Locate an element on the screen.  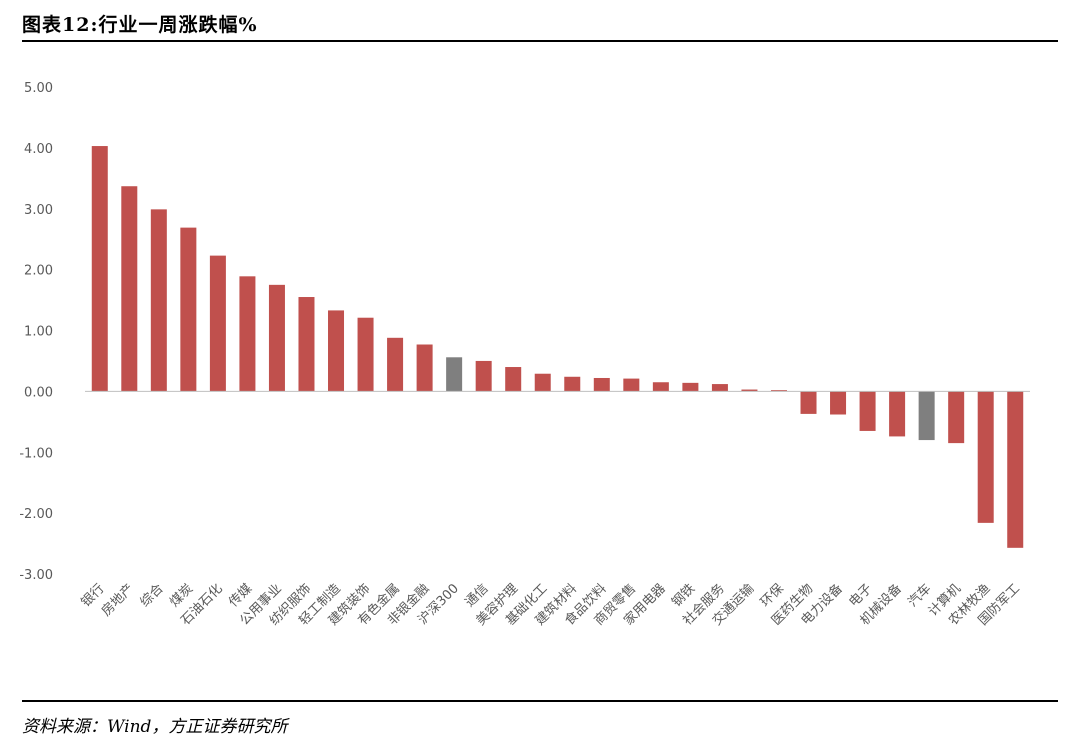
x-tick-label: 综合 is located at coordinates (152, 595).